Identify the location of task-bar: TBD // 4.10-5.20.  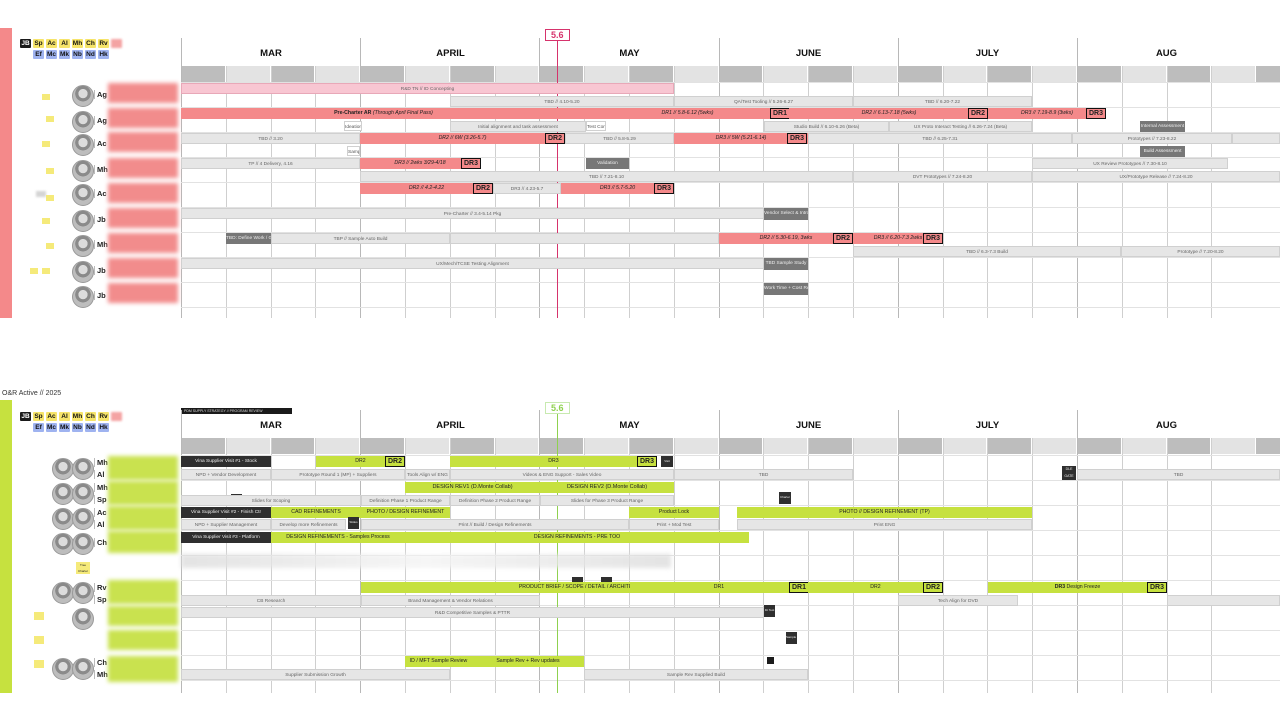
(562, 101).